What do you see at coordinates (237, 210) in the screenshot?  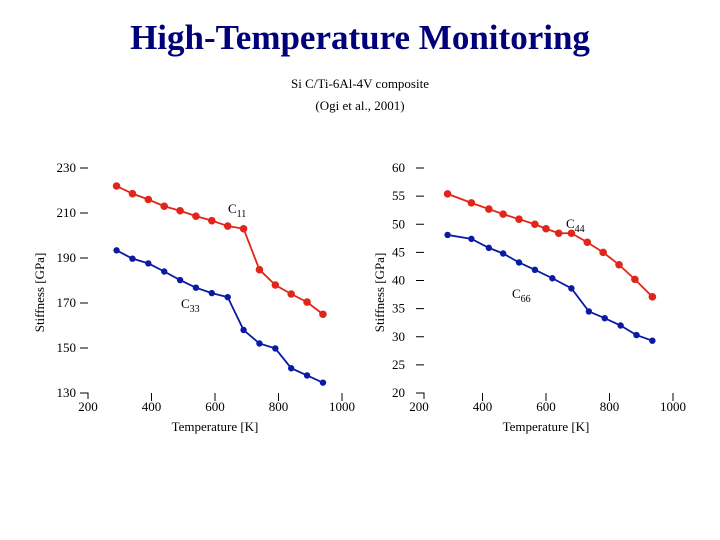 I see `series-label-C11: C11` at bounding box center [237, 210].